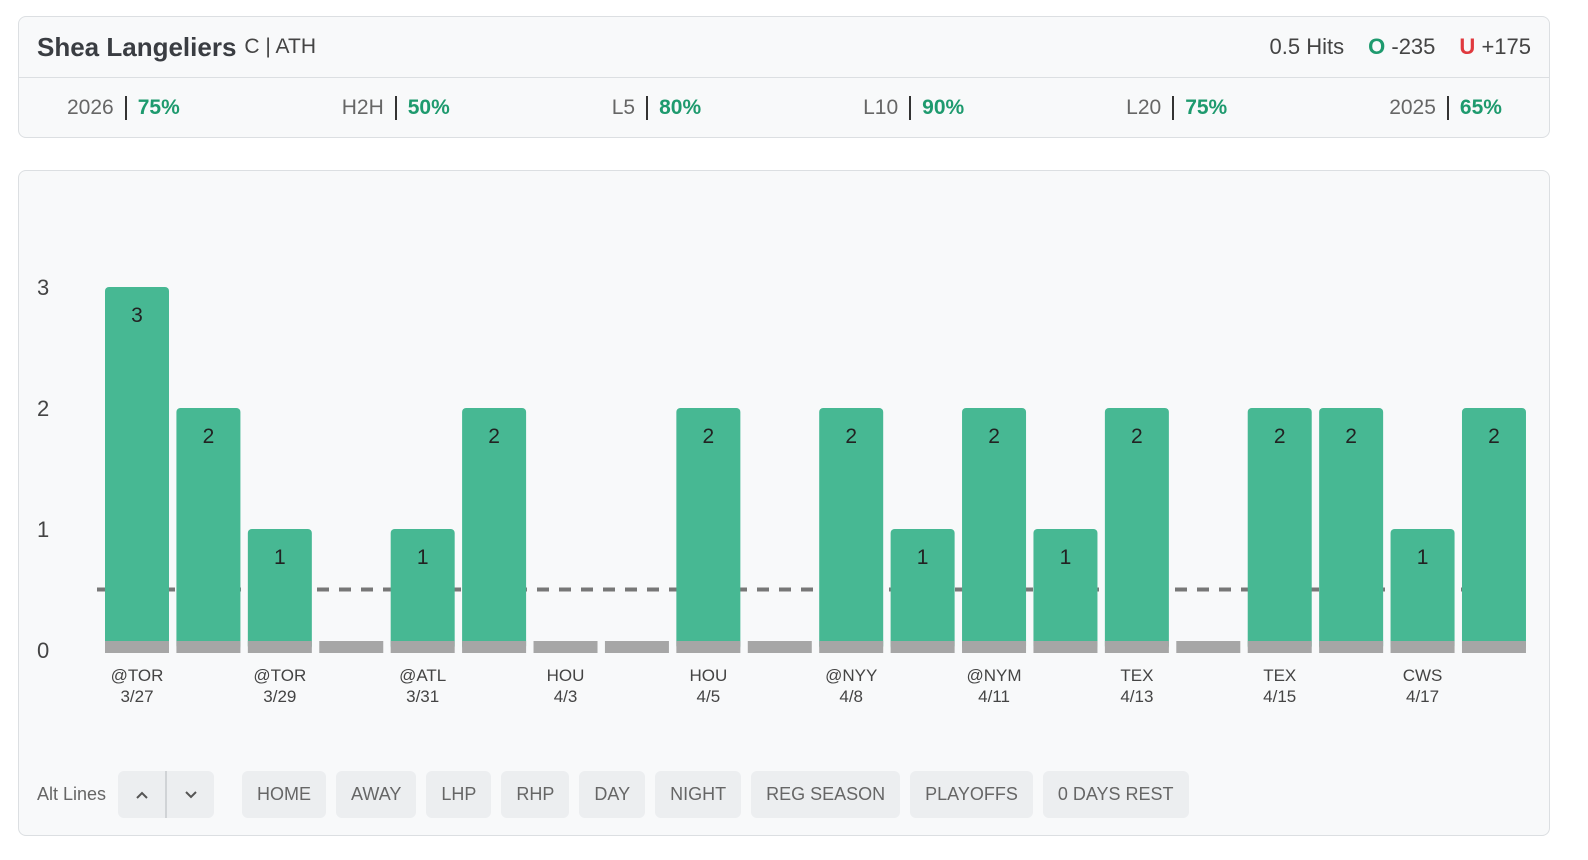  What do you see at coordinates (698, 794) in the screenshot?
I see `filter-button: NIGHT` at bounding box center [698, 794].